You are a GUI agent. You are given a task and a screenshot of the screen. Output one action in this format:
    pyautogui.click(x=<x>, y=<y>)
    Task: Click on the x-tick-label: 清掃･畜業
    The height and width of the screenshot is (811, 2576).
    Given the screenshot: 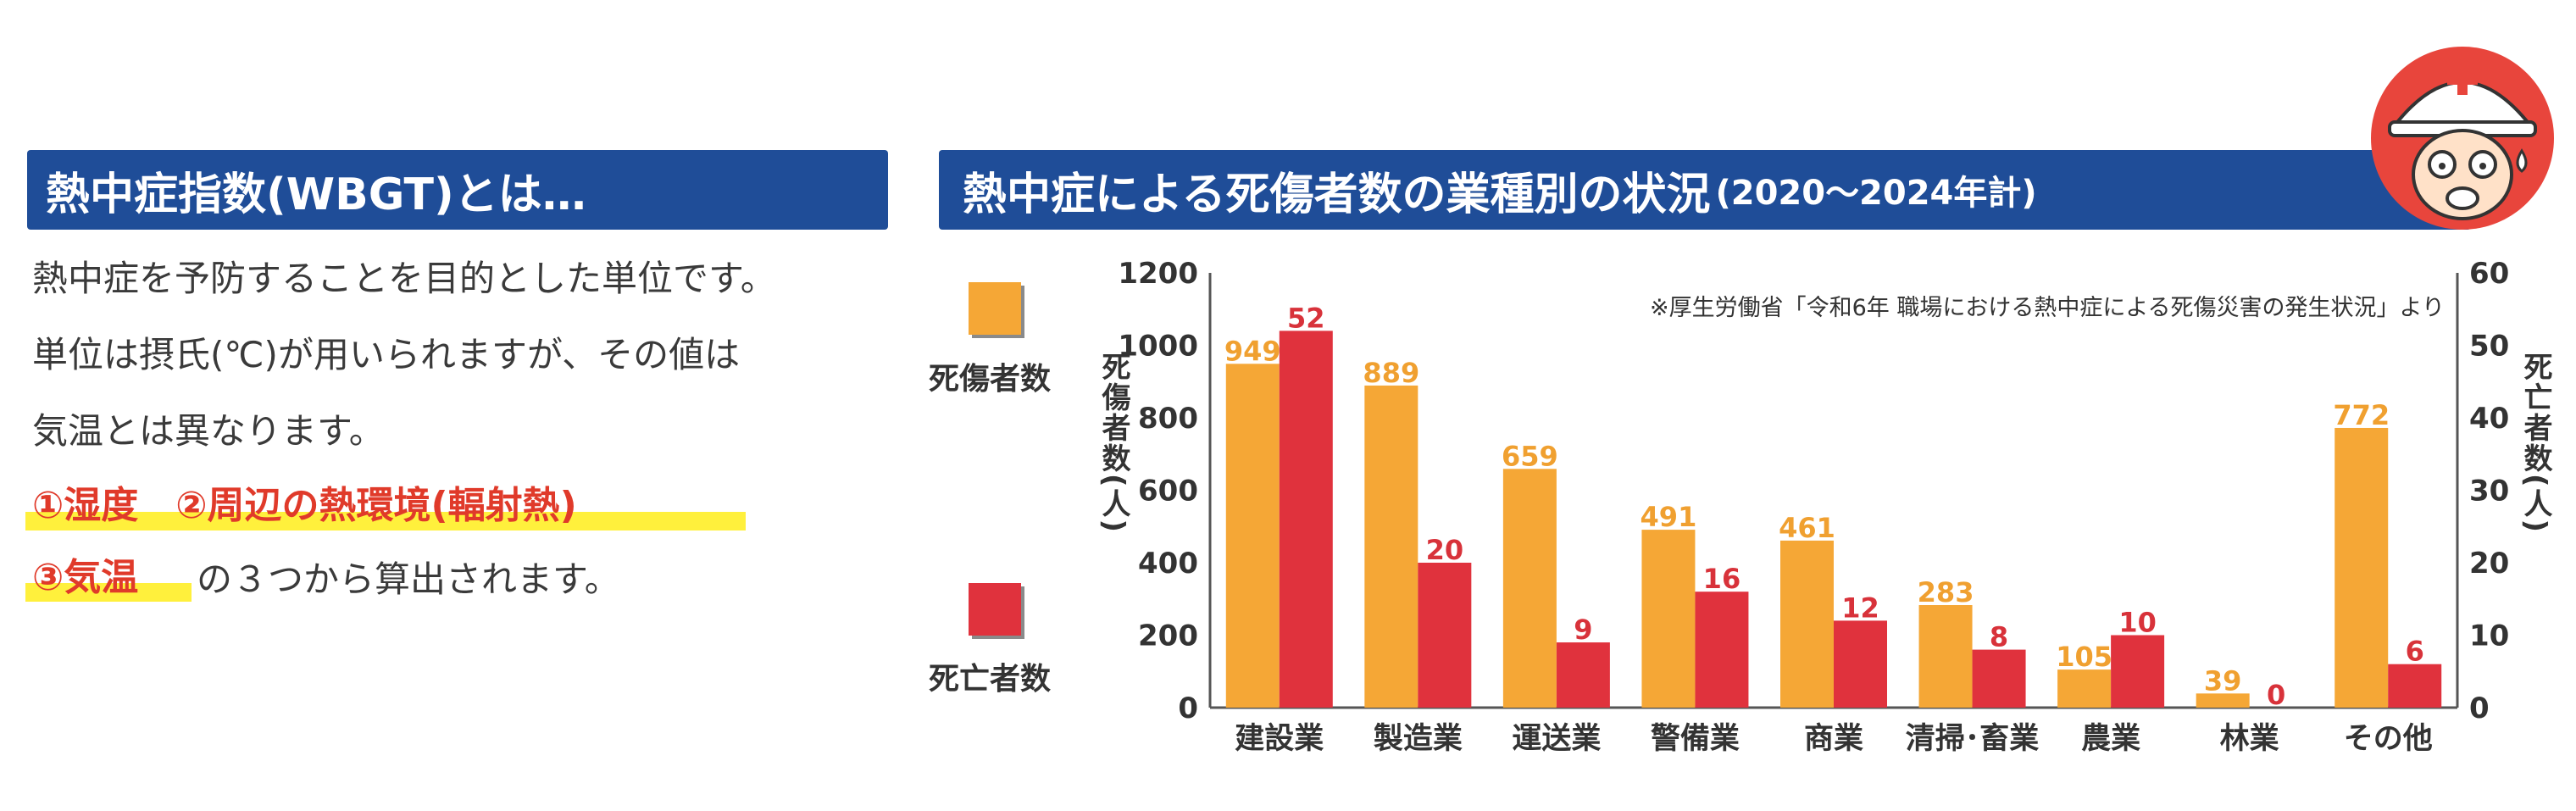 What is the action you would take?
    pyautogui.click(x=1973, y=739)
    